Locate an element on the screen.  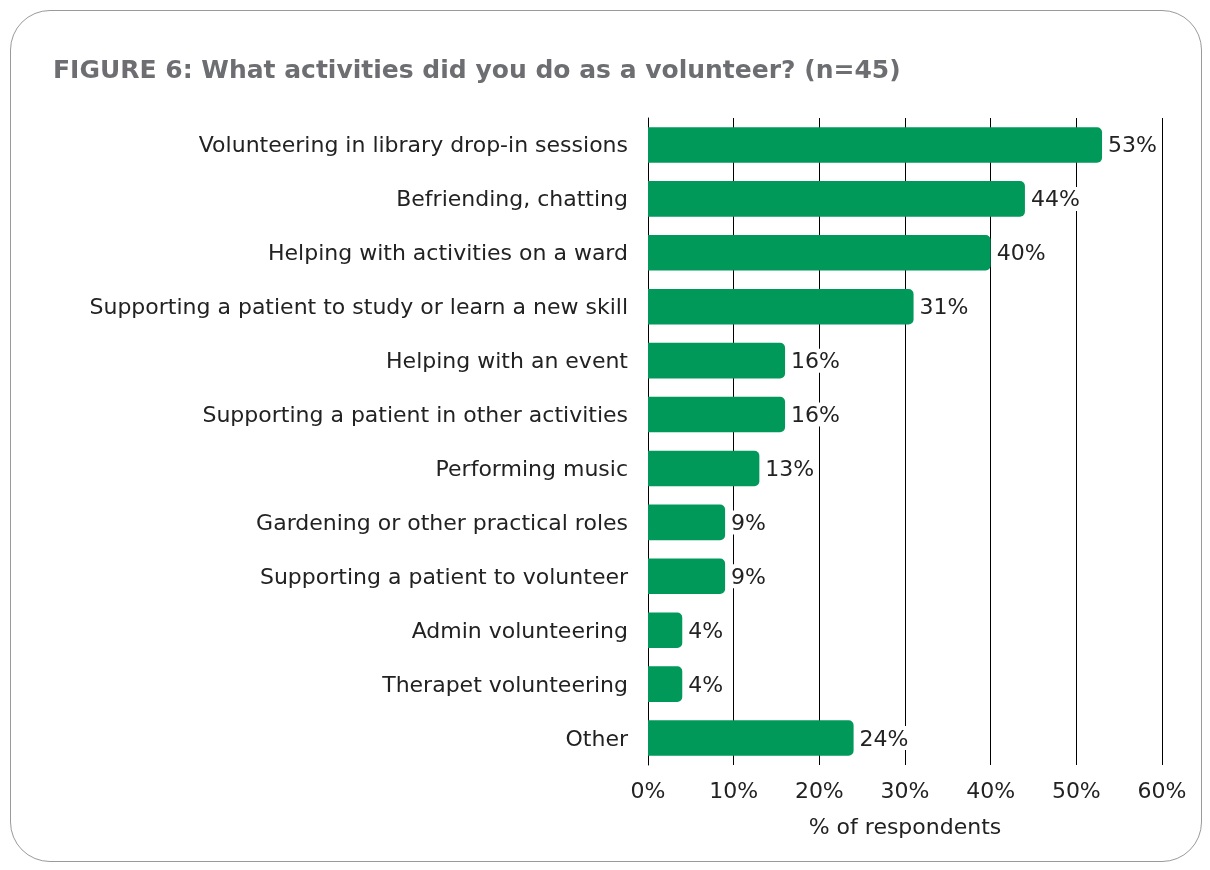
y-tick-label: Admin volunteering is located at coordinates (519, 630).